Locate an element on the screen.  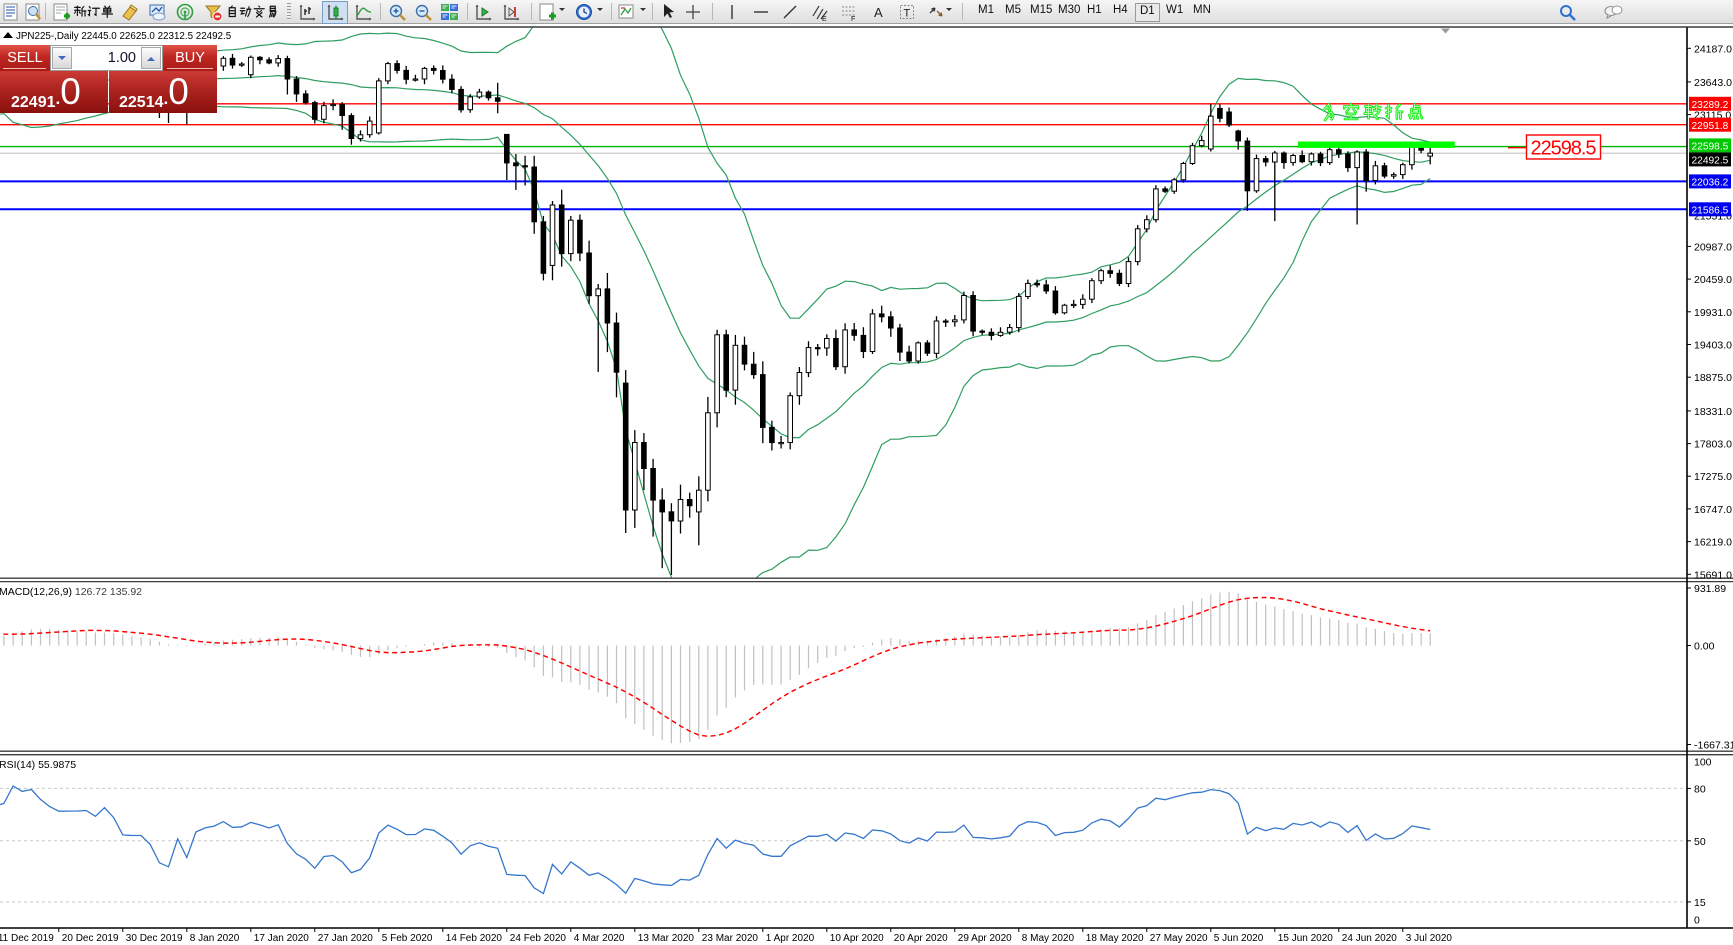
svg-text: 5 Jun 2020 is located at coordinates (1239, 938).